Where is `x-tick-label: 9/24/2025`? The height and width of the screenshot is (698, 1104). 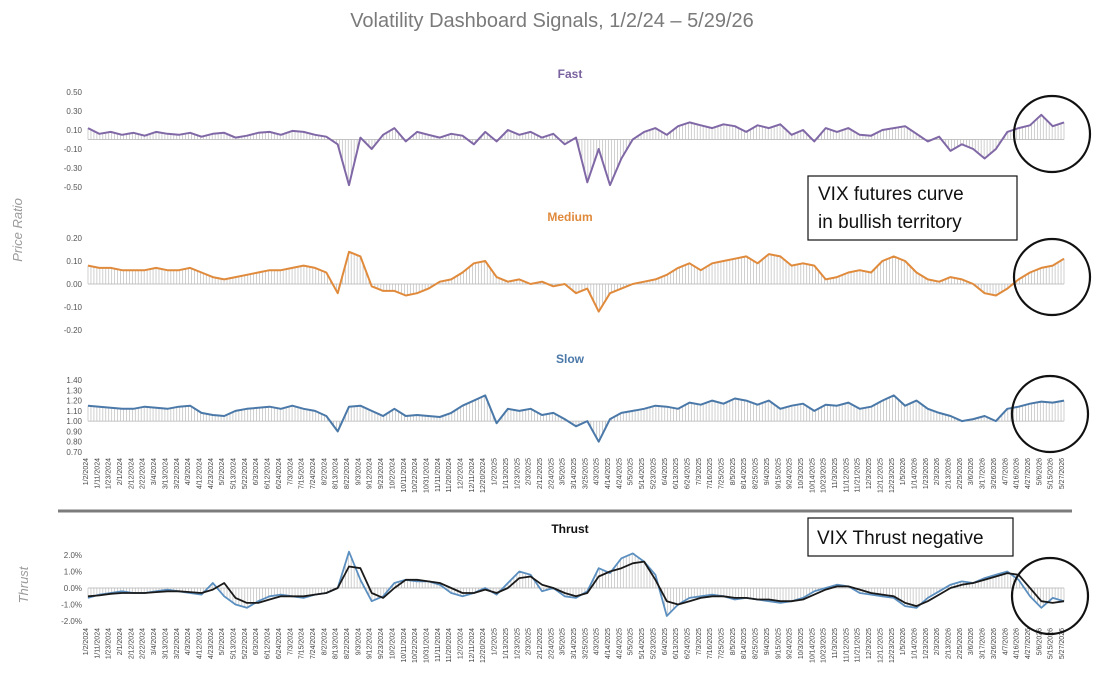 x-tick-label: 9/24/2025 is located at coordinates (790, 643).